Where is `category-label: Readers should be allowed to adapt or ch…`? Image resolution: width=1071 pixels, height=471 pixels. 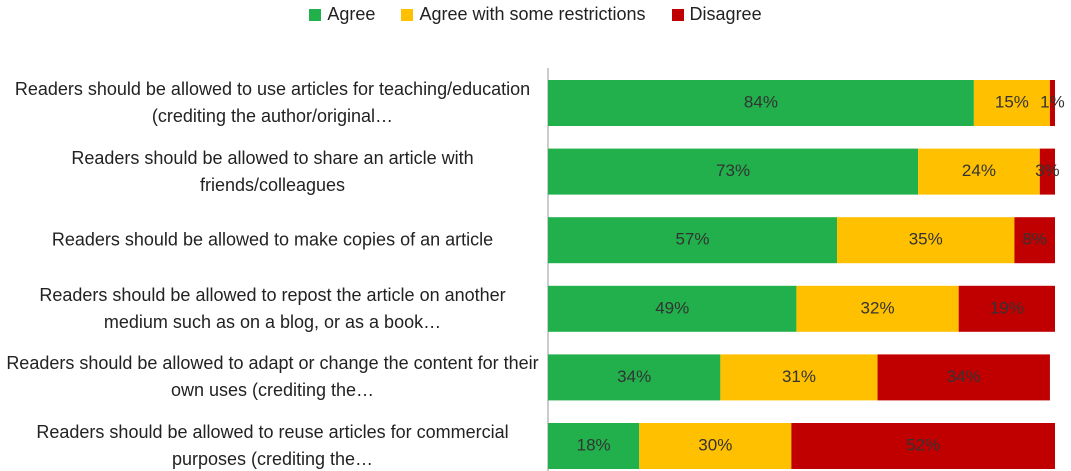
category-label: Readers should be allowed to adapt or ch… is located at coordinates (272, 377).